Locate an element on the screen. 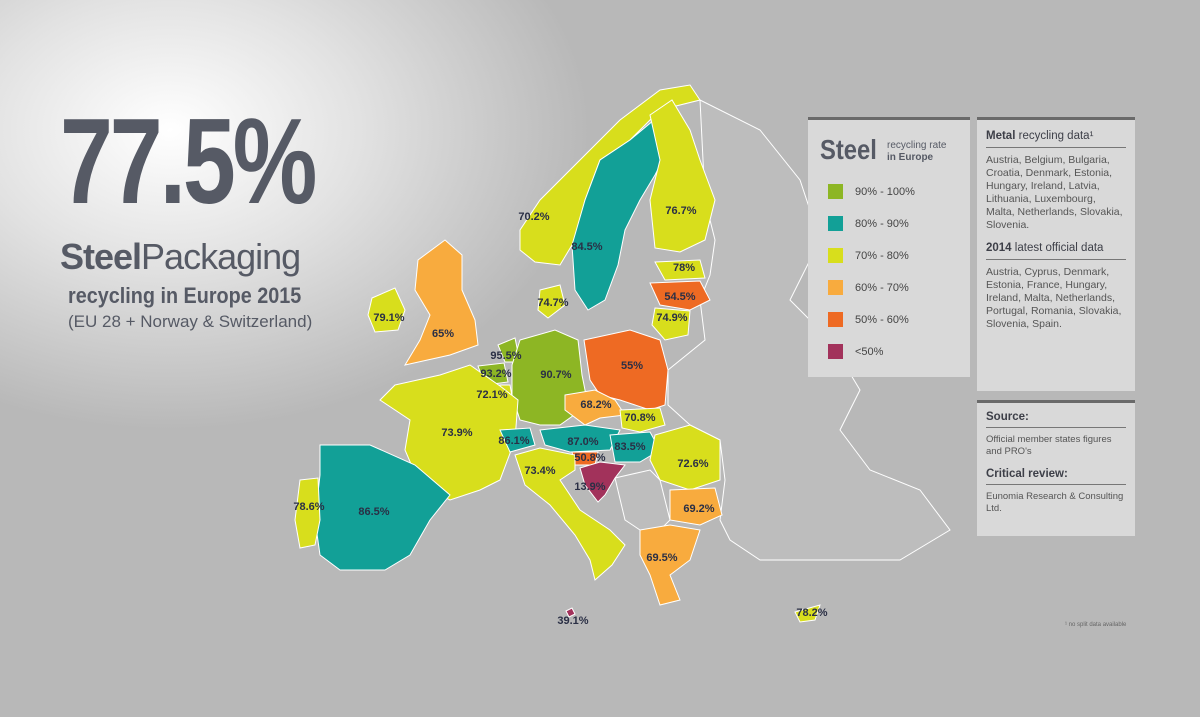 Image resolution: width=1200 pixels, height=717 pixels. country-label: 74.7% is located at coordinates (552, 303).